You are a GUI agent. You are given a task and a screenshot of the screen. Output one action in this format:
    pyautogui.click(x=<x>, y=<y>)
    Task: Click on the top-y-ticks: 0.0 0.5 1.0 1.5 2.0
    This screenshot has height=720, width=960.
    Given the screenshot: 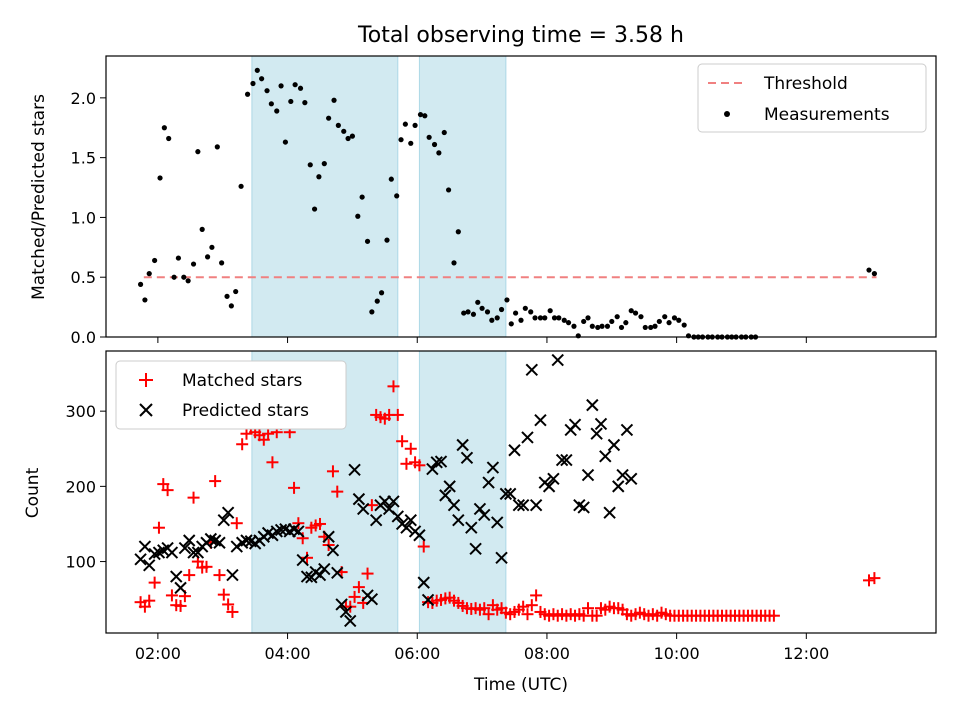 What is the action you would take?
    pyautogui.click(x=88, y=218)
    